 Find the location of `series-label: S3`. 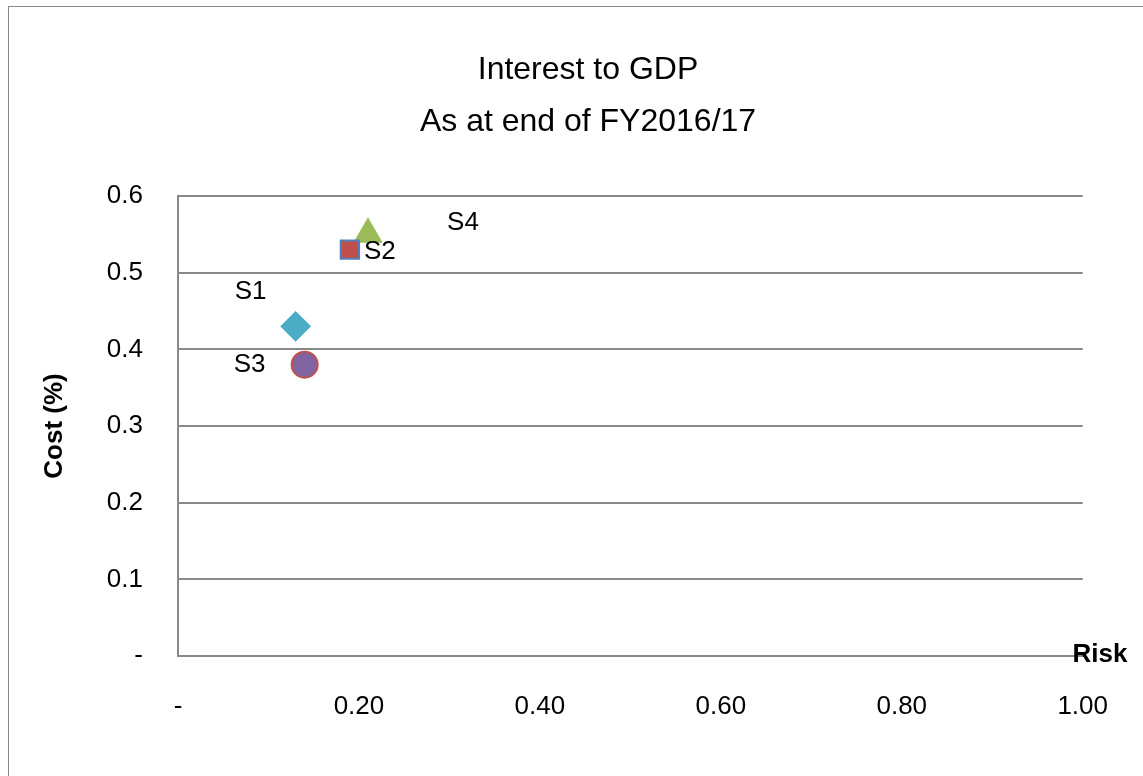

series-label: S3 is located at coordinates (249, 362).